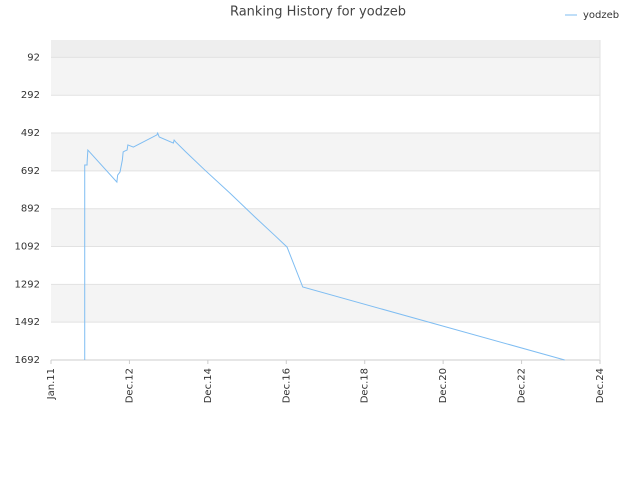 The width and height of the screenshot is (640, 484). What do you see at coordinates (27, 247) in the screenshot?
I see `y-tick-label: 1092` at bounding box center [27, 247].